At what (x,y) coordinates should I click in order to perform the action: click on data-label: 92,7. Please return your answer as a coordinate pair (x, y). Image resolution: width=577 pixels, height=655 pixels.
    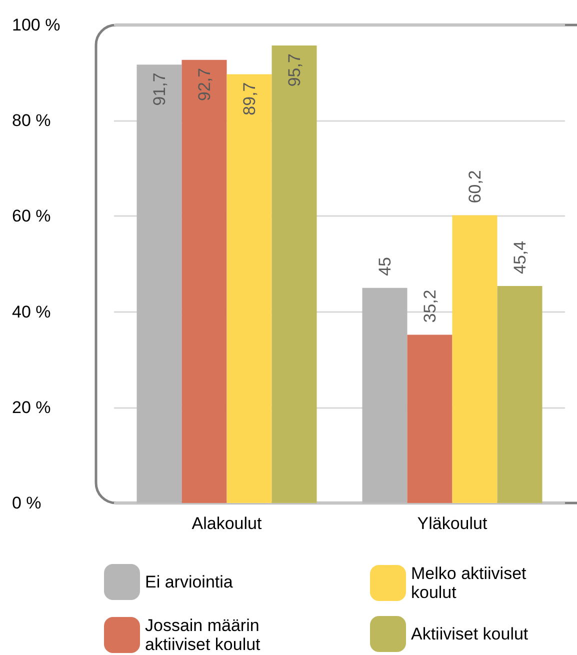
    Looking at the image, I should click on (204, 84).